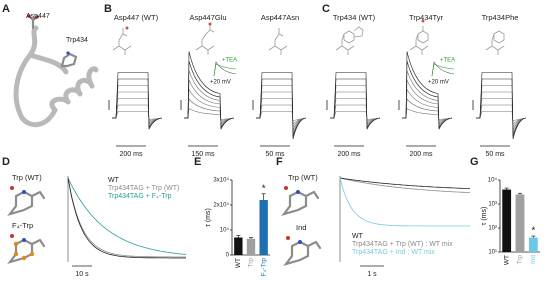  Describe the element at coordinates (197, 162) in the screenshot. I see `panel-letter: E` at that location.